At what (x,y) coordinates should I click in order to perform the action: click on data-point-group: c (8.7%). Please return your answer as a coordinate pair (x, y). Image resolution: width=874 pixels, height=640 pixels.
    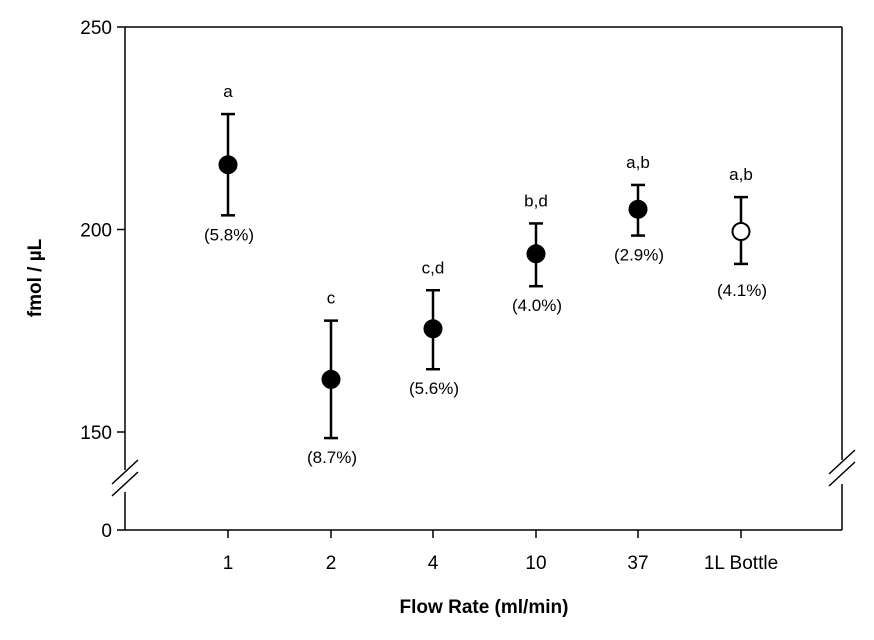
    Looking at the image, I should click on (332, 378).